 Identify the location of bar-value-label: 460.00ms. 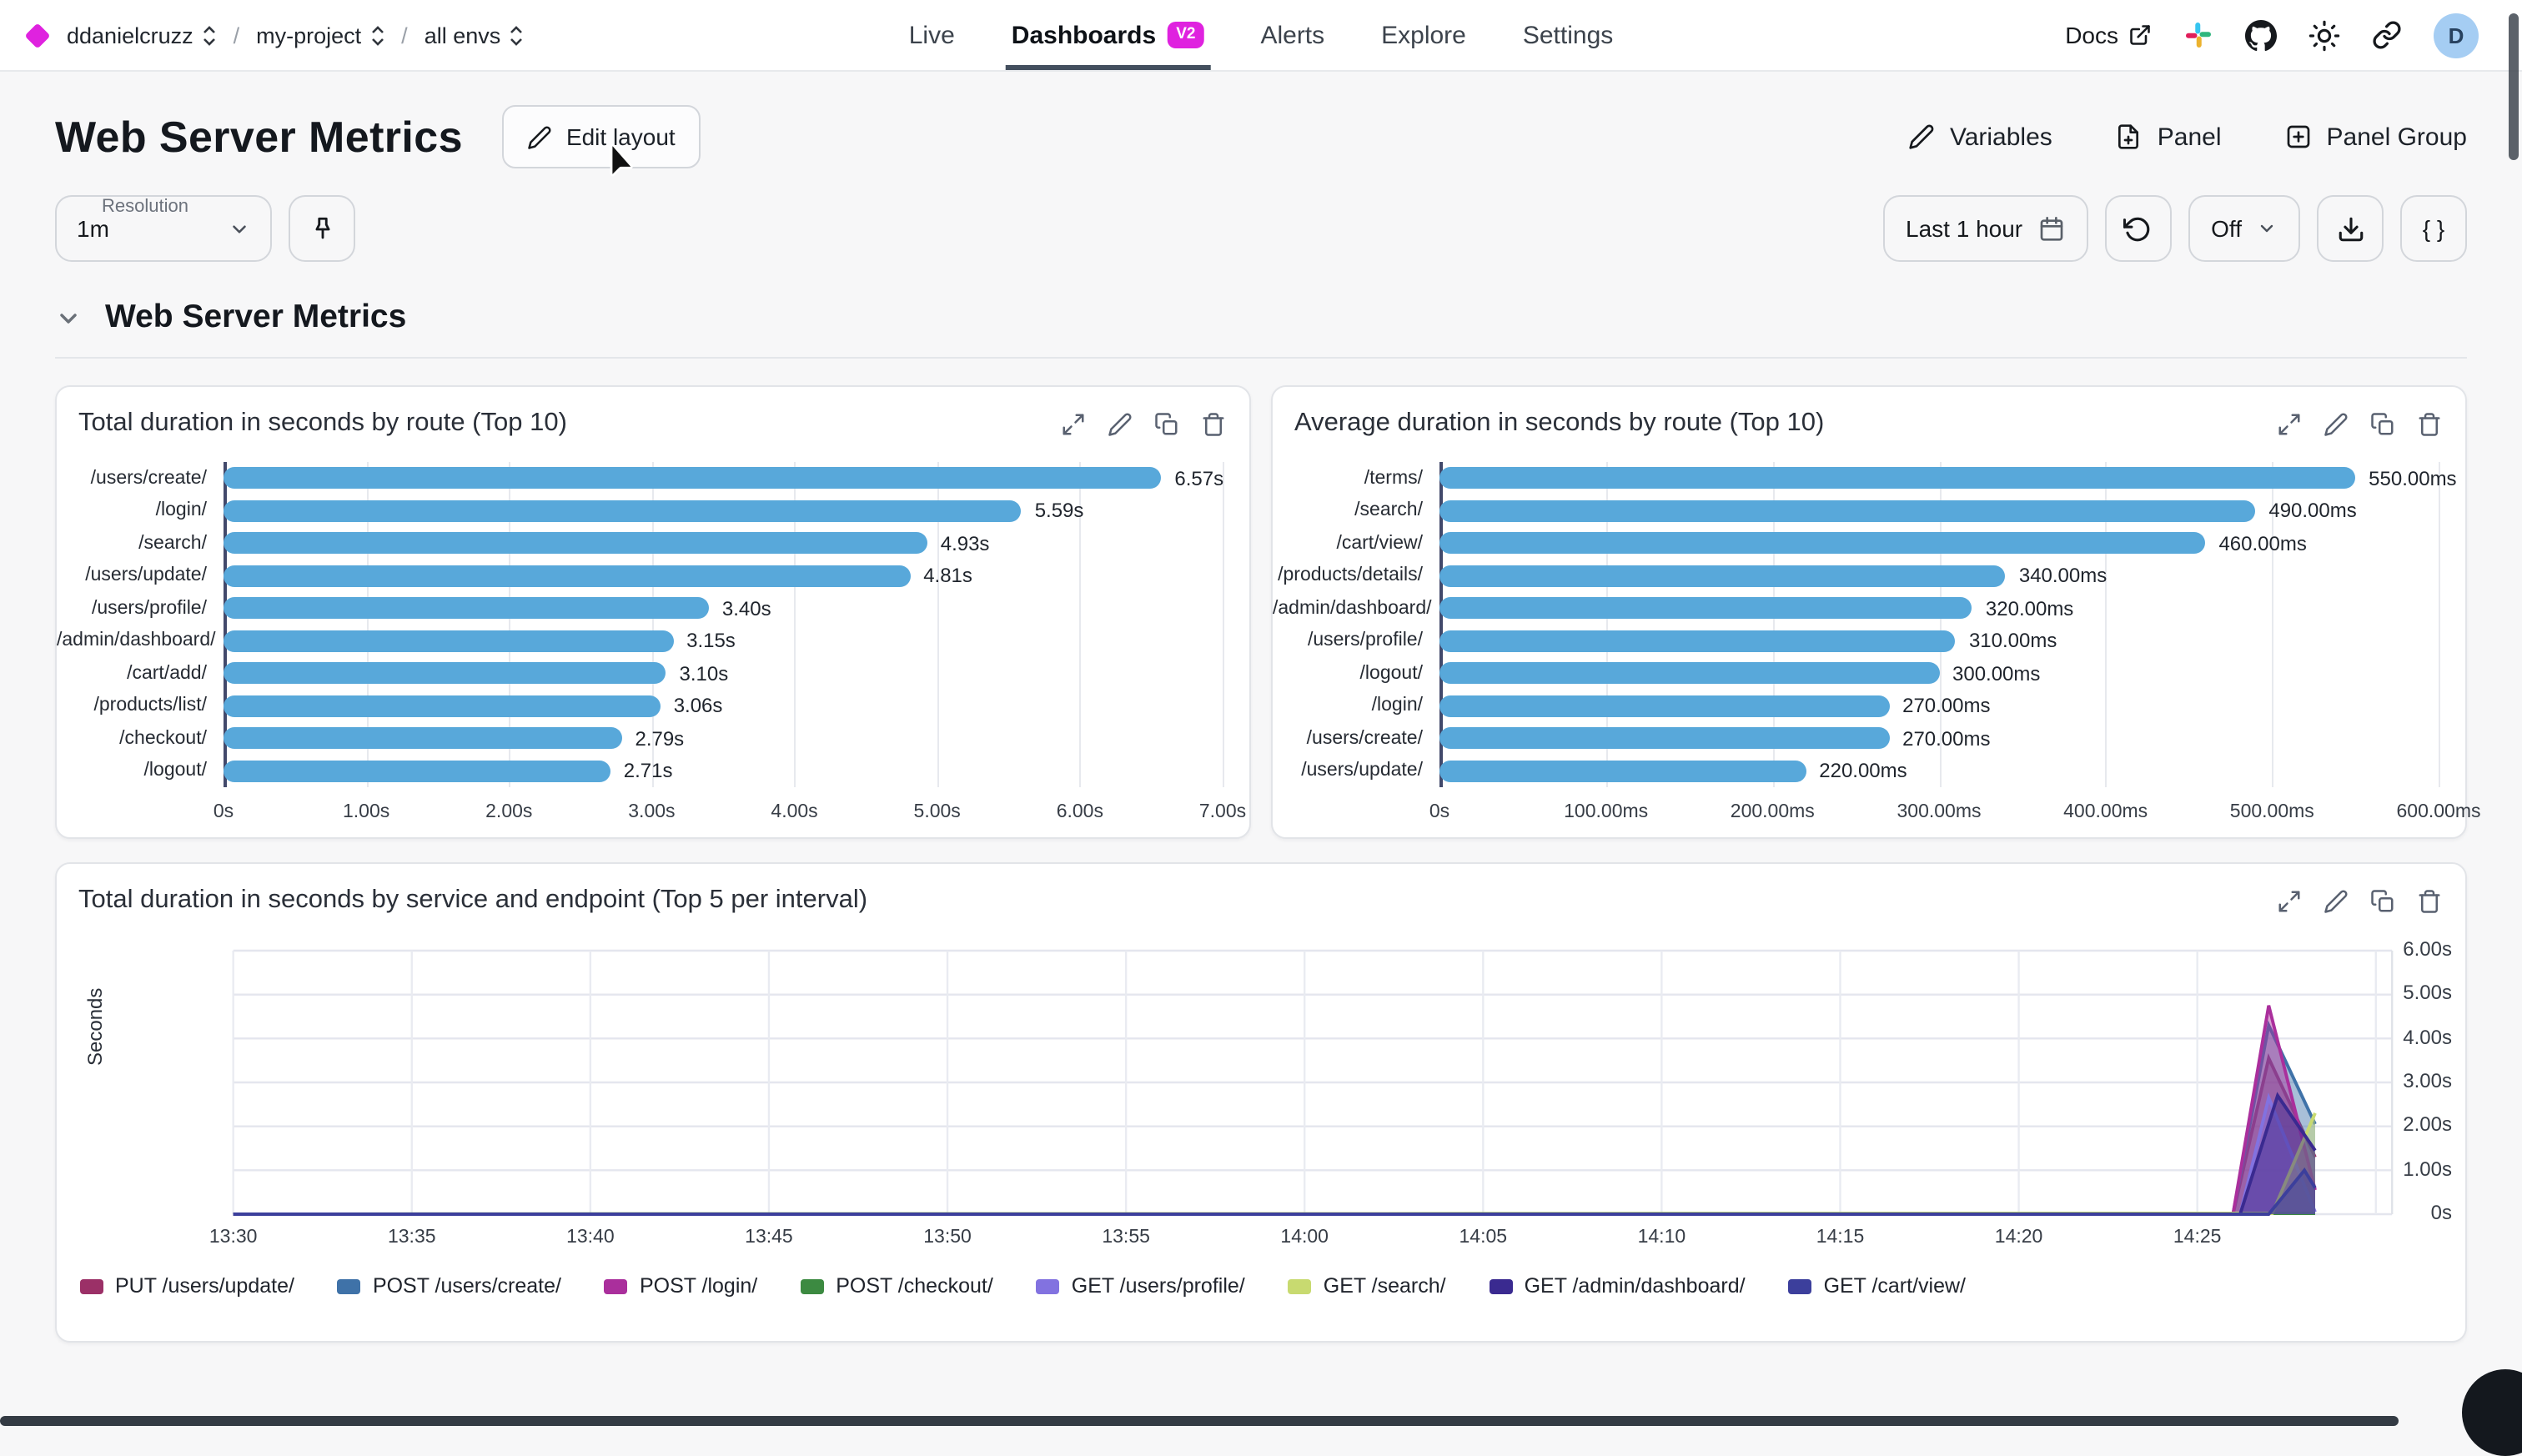
(2262, 543).